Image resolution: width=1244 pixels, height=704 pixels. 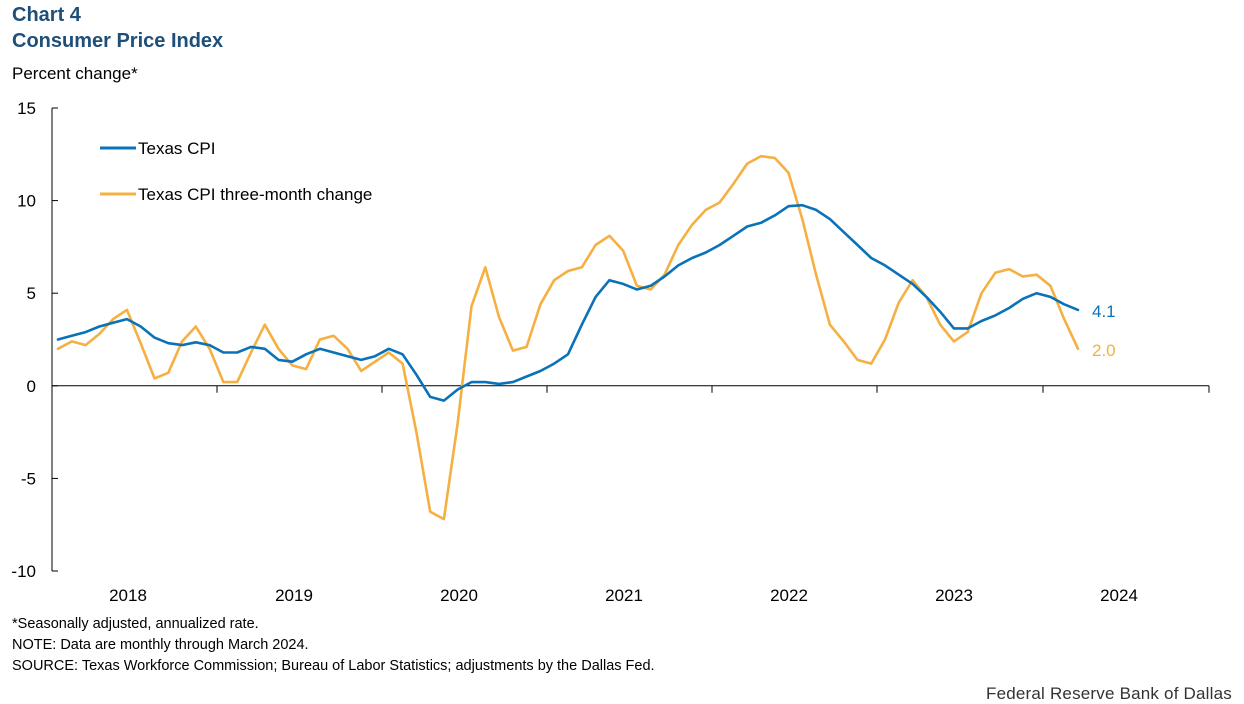 I want to click on end-label-texas-cpi: 4.1, so click(x=1104, y=311).